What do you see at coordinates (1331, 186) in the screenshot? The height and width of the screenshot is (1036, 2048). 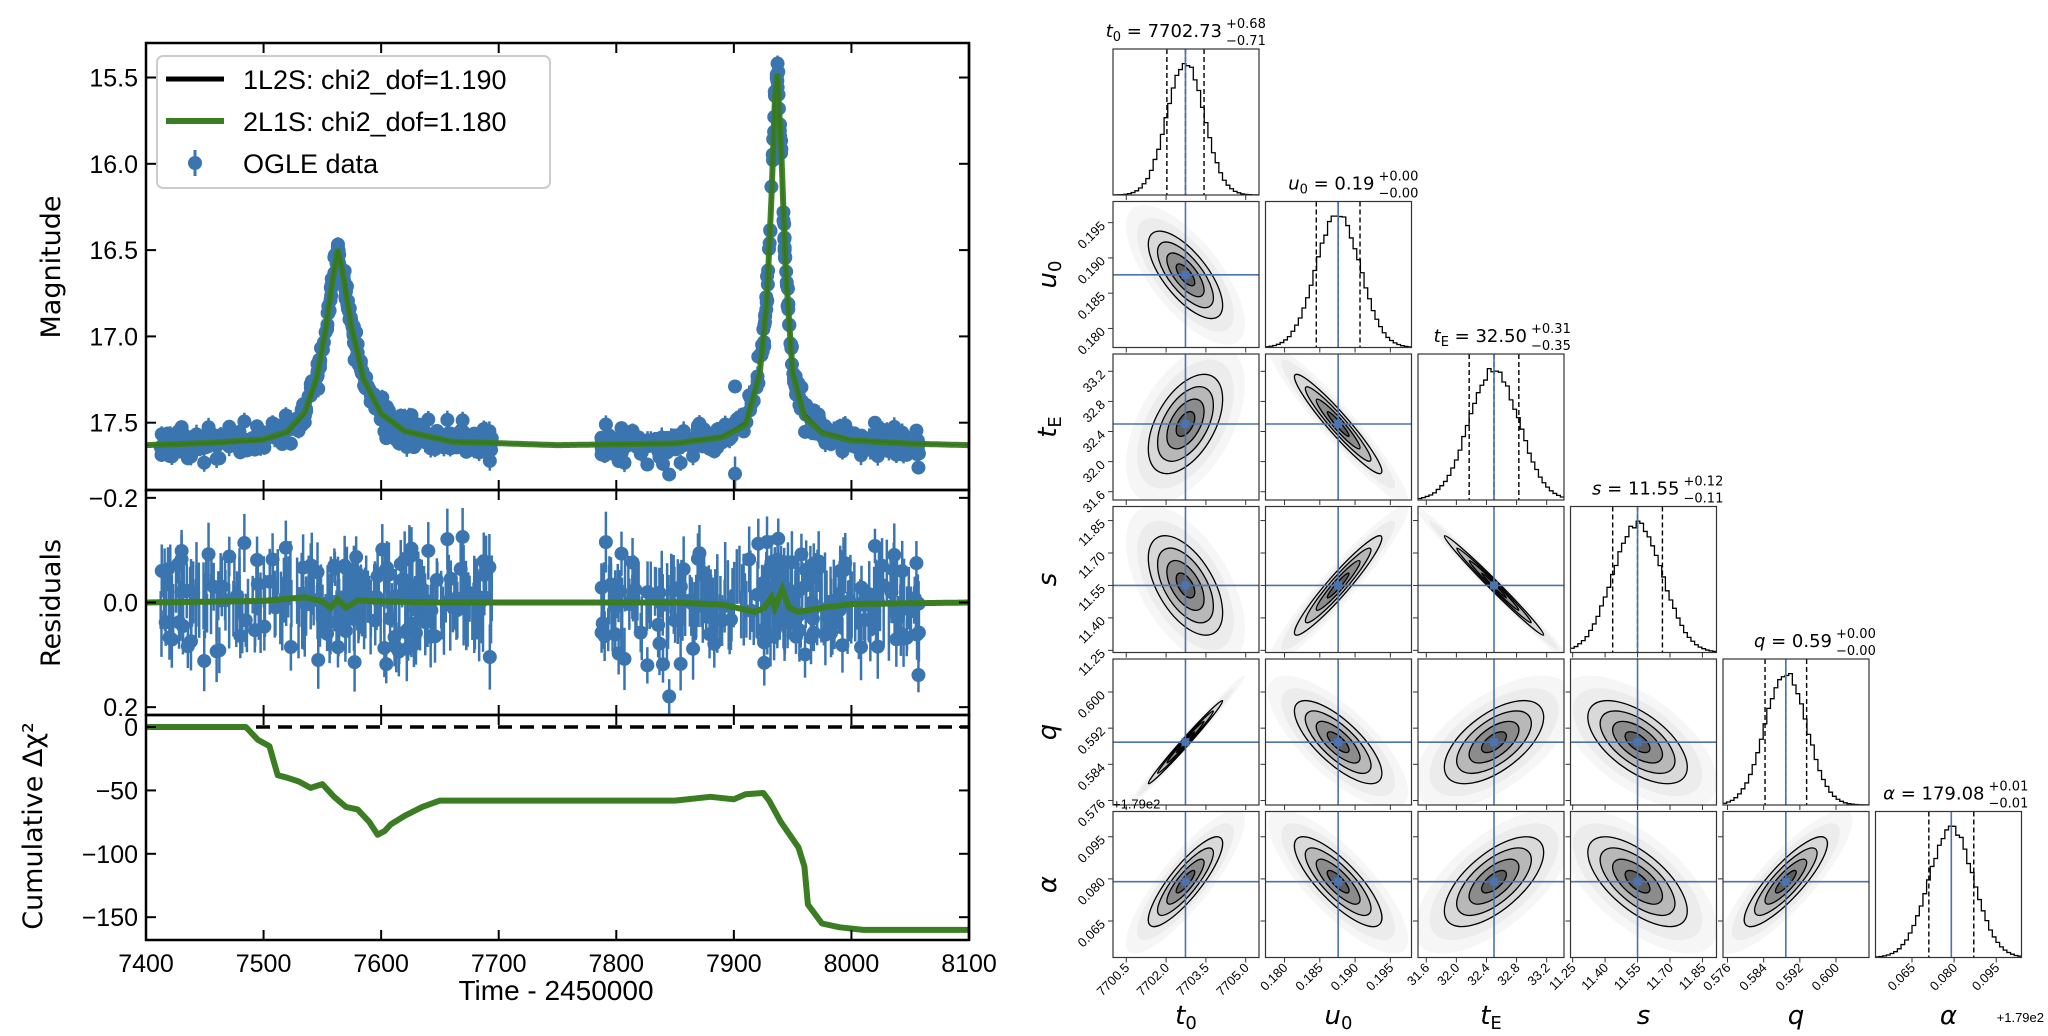 I see `param-title: u0 = 0.19` at bounding box center [1331, 186].